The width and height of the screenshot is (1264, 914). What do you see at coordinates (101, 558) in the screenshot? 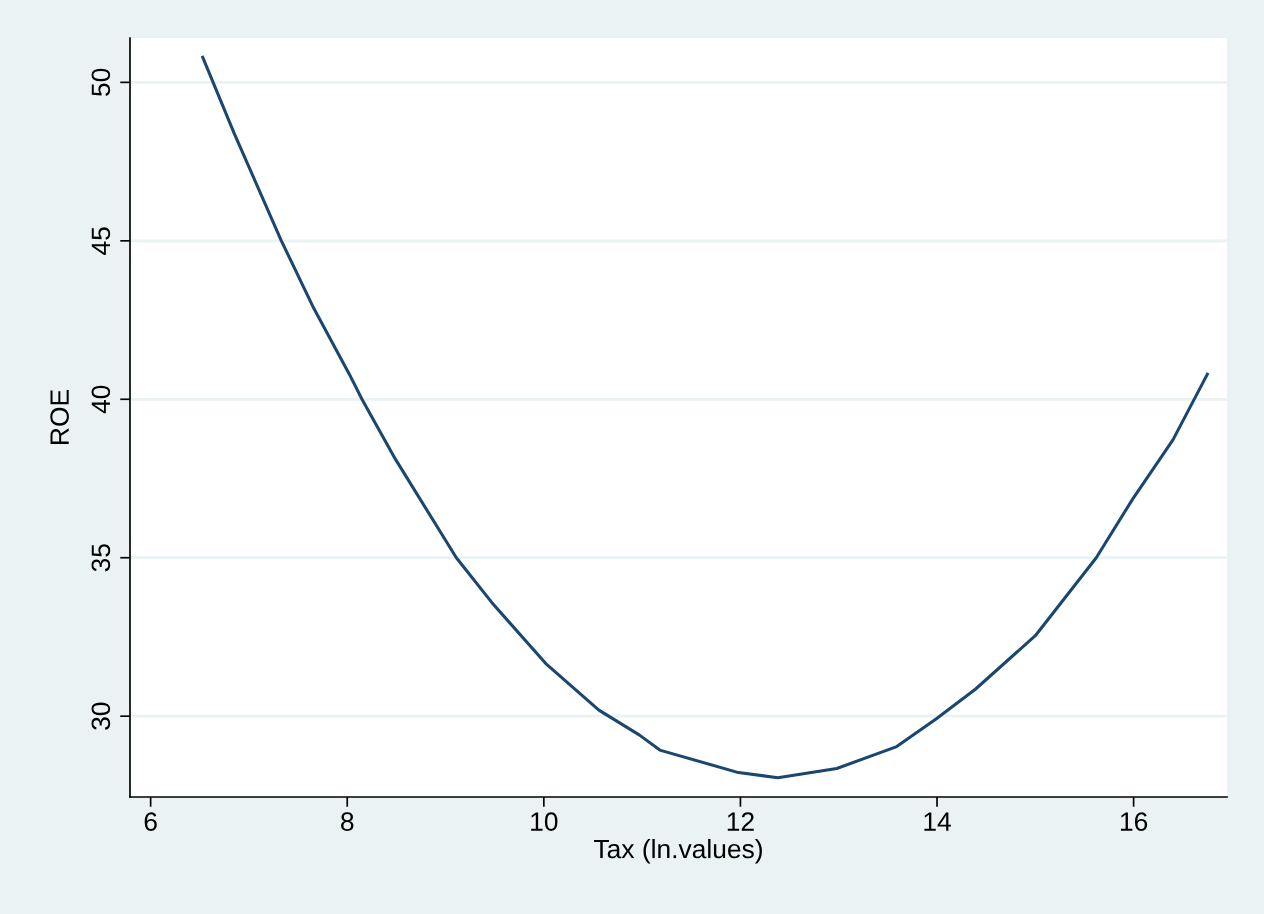
I see `y-tick-label: 35` at bounding box center [101, 558].